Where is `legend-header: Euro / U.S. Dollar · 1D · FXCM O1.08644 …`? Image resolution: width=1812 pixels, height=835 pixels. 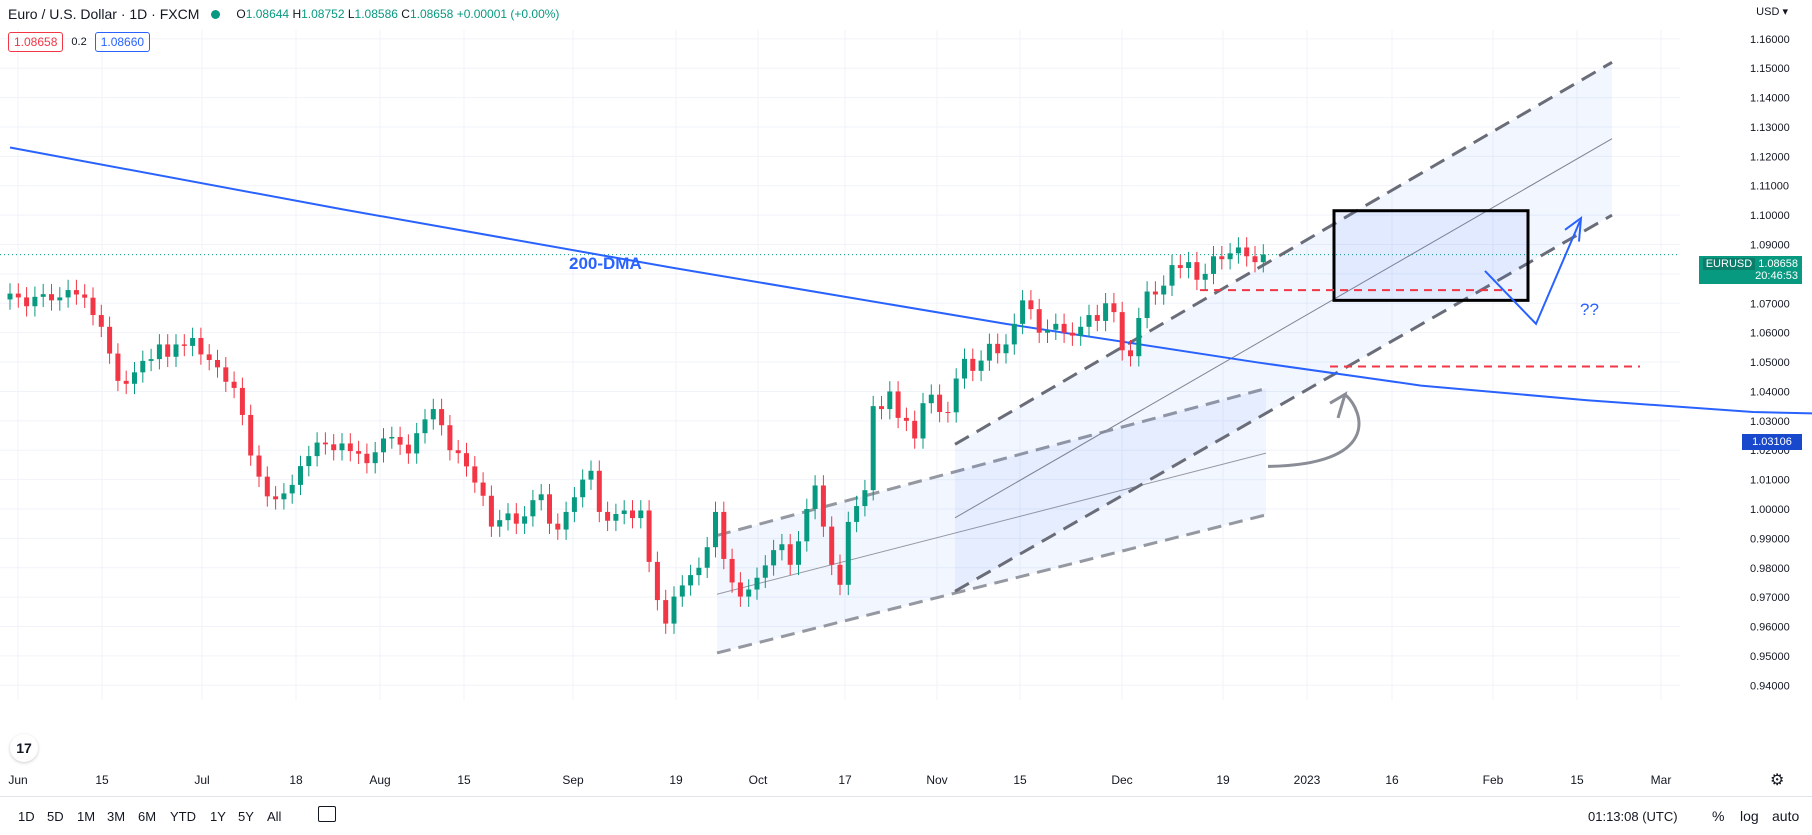
legend-header: Euro / U.S. Dollar · 1D · FXCM O1.08644 … is located at coordinates (283, 14).